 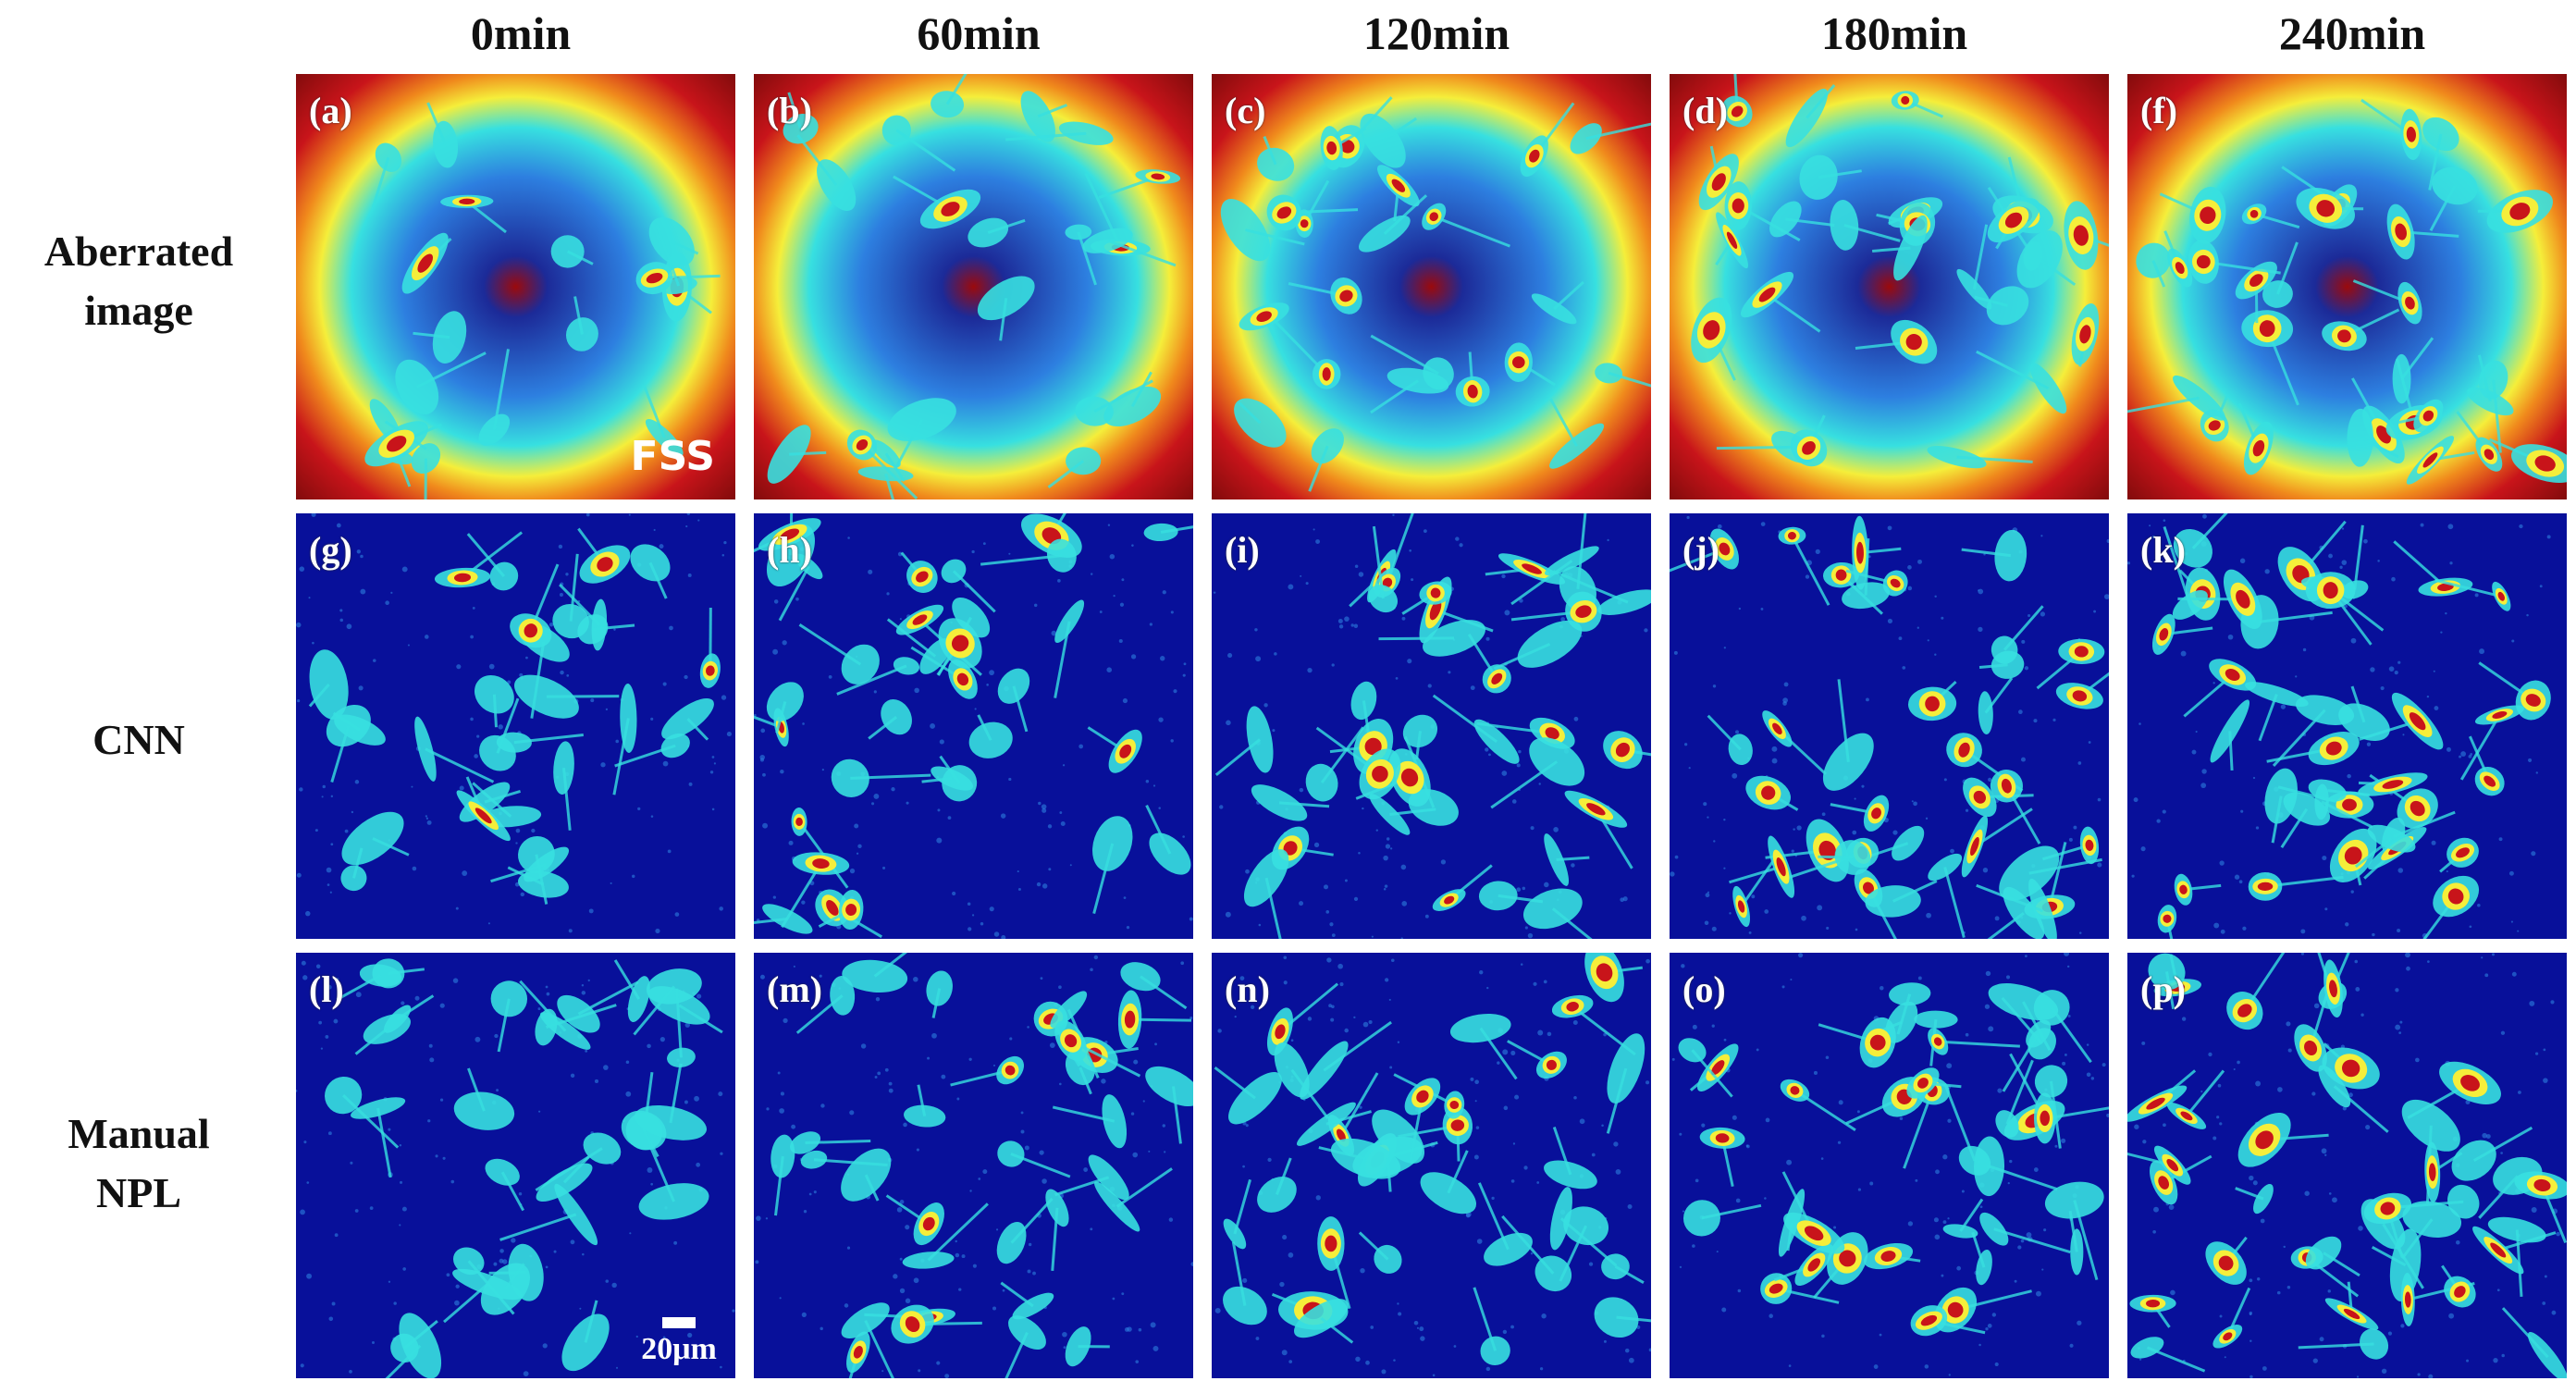 I want to click on flow-direction-annotation: FSS, so click(x=673, y=457).